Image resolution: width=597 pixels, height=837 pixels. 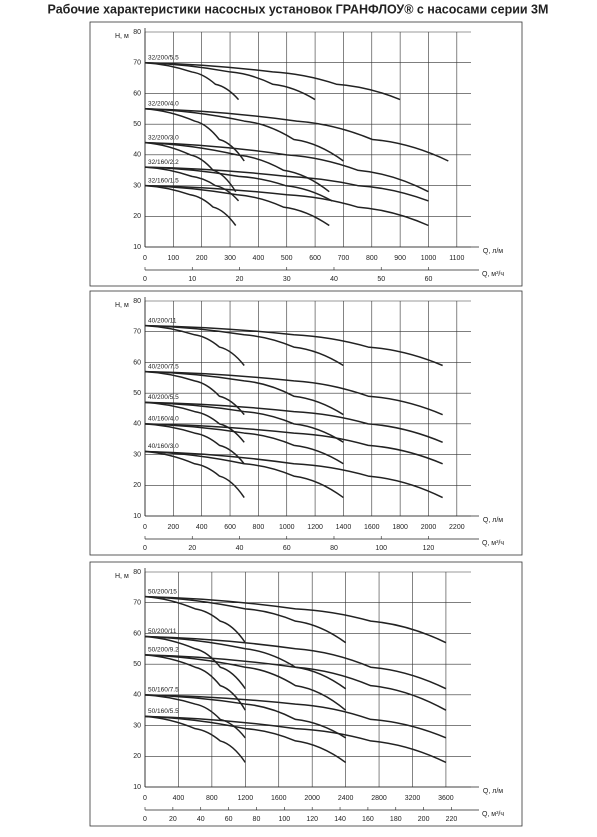 What do you see at coordinates (137, 124) in the screenshot?
I see `y-tick-label: 50` at bounding box center [137, 124].